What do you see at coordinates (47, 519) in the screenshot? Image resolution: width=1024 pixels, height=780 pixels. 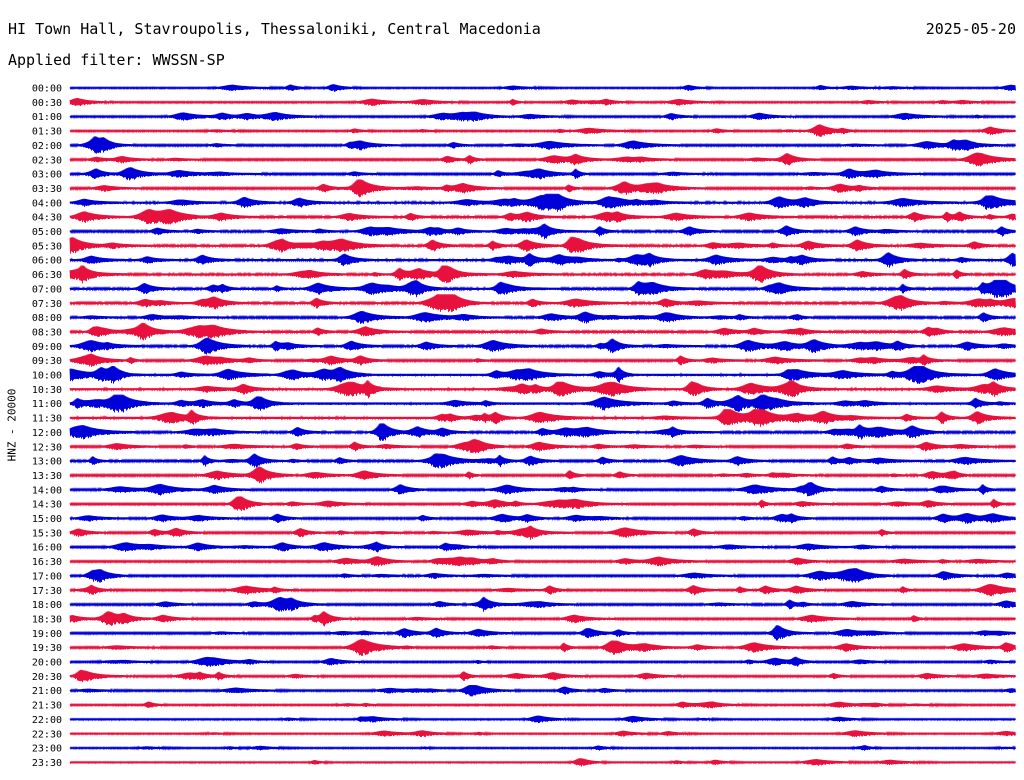 I see `hour-tick-label: 15:00` at bounding box center [47, 519].